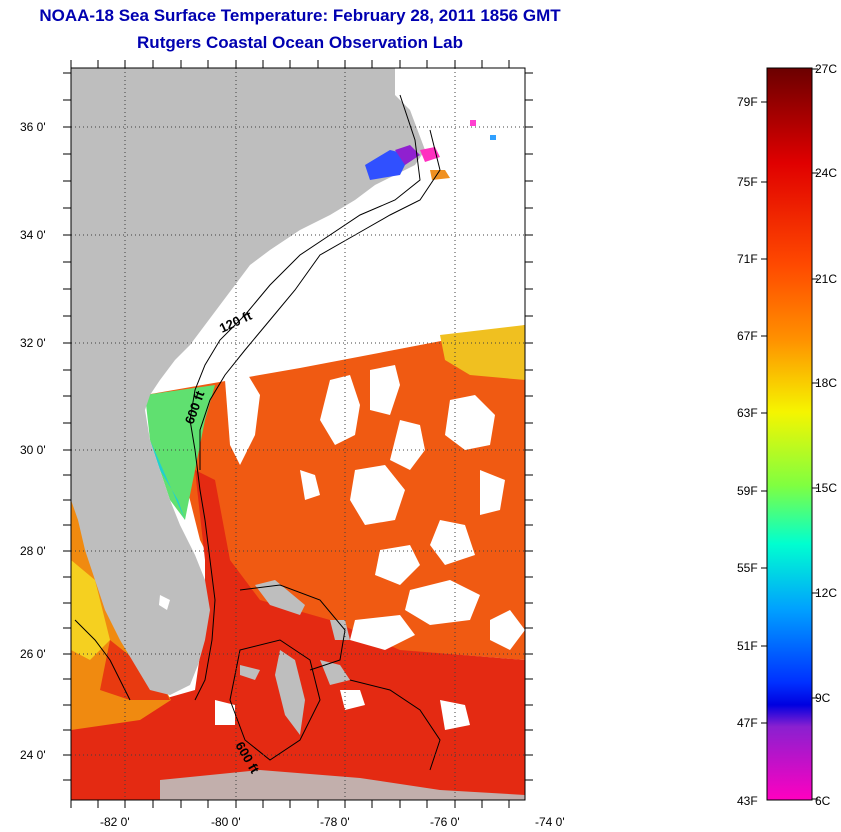 This screenshot has width=841, height=832. Describe the element at coordinates (826, 279) in the screenshot. I see `cb-c-21: 21C` at that location.